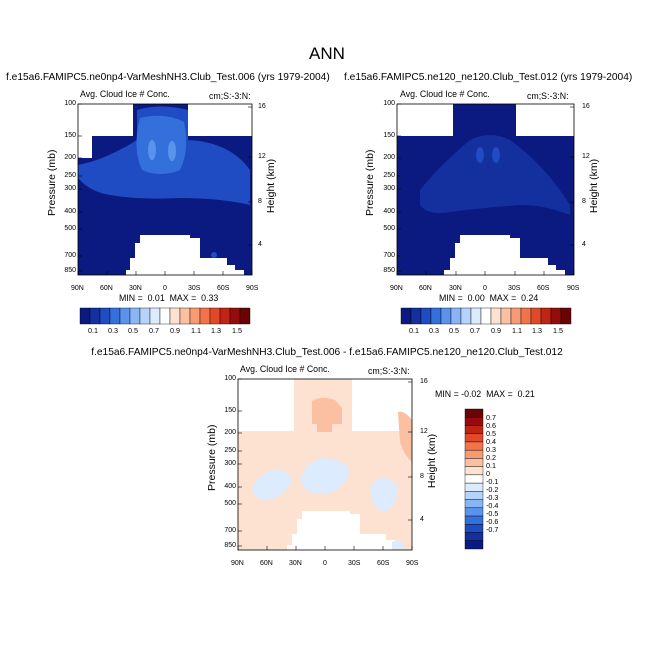 This screenshot has height=654, width=654. What do you see at coordinates (212, 457) in the screenshot?
I see `panel3-ylabel: Pressure (mb)` at bounding box center [212, 457].